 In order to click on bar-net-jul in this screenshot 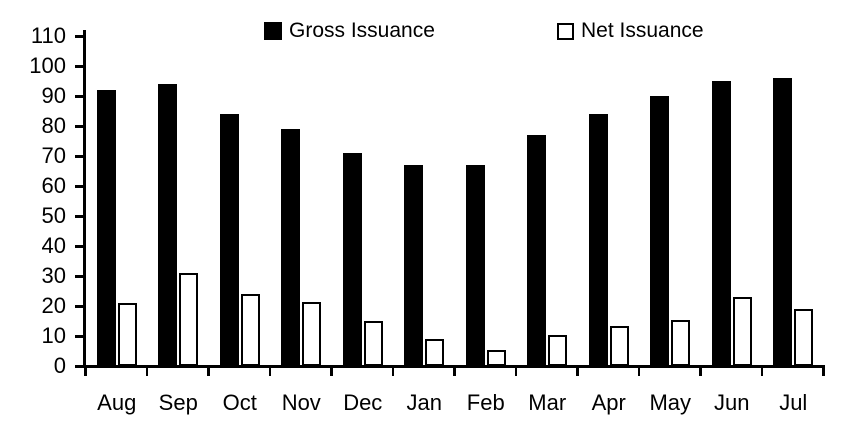, I will do `click(804, 337)`.